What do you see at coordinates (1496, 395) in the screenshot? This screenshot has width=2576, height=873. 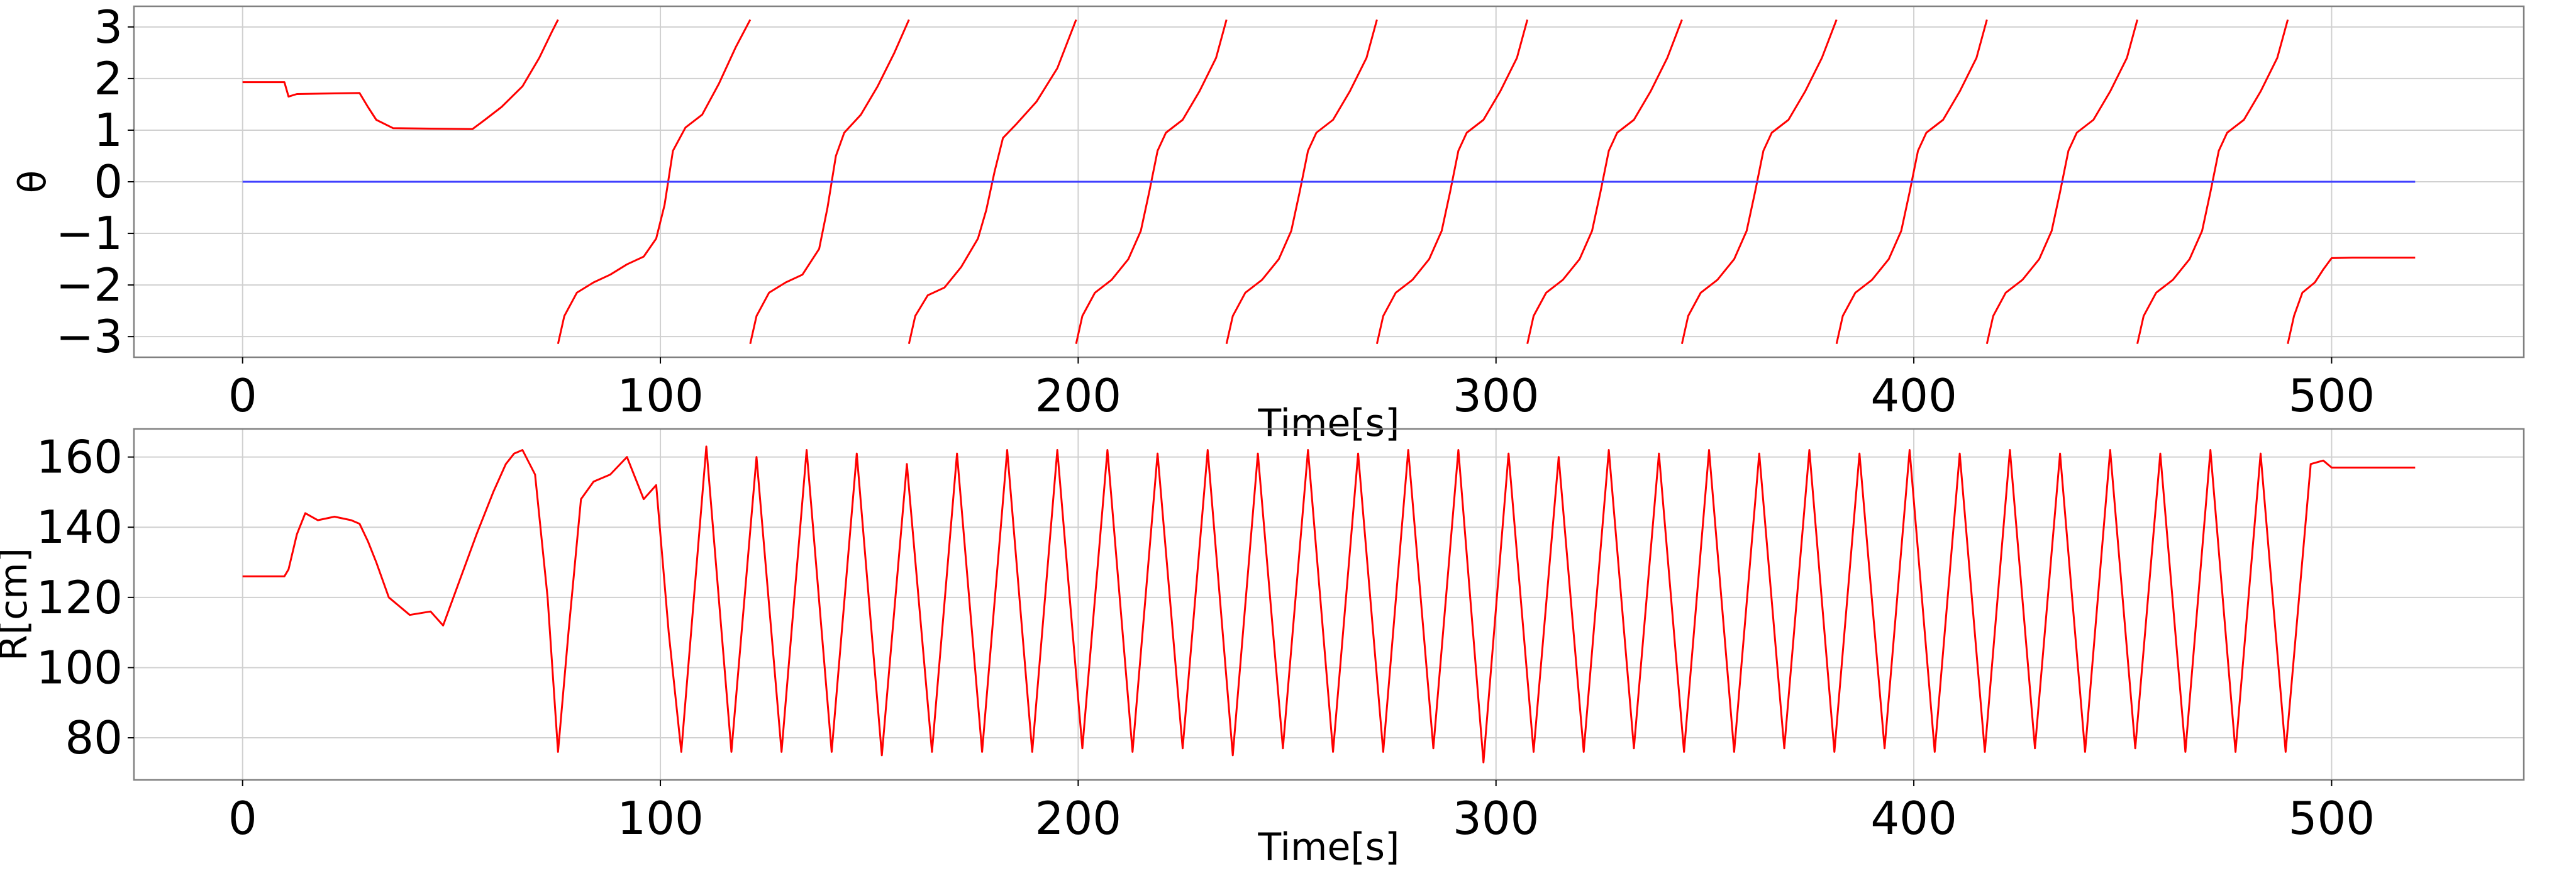 I see `theta-x-tick-label: 300` at bounding box center [1496, 395].